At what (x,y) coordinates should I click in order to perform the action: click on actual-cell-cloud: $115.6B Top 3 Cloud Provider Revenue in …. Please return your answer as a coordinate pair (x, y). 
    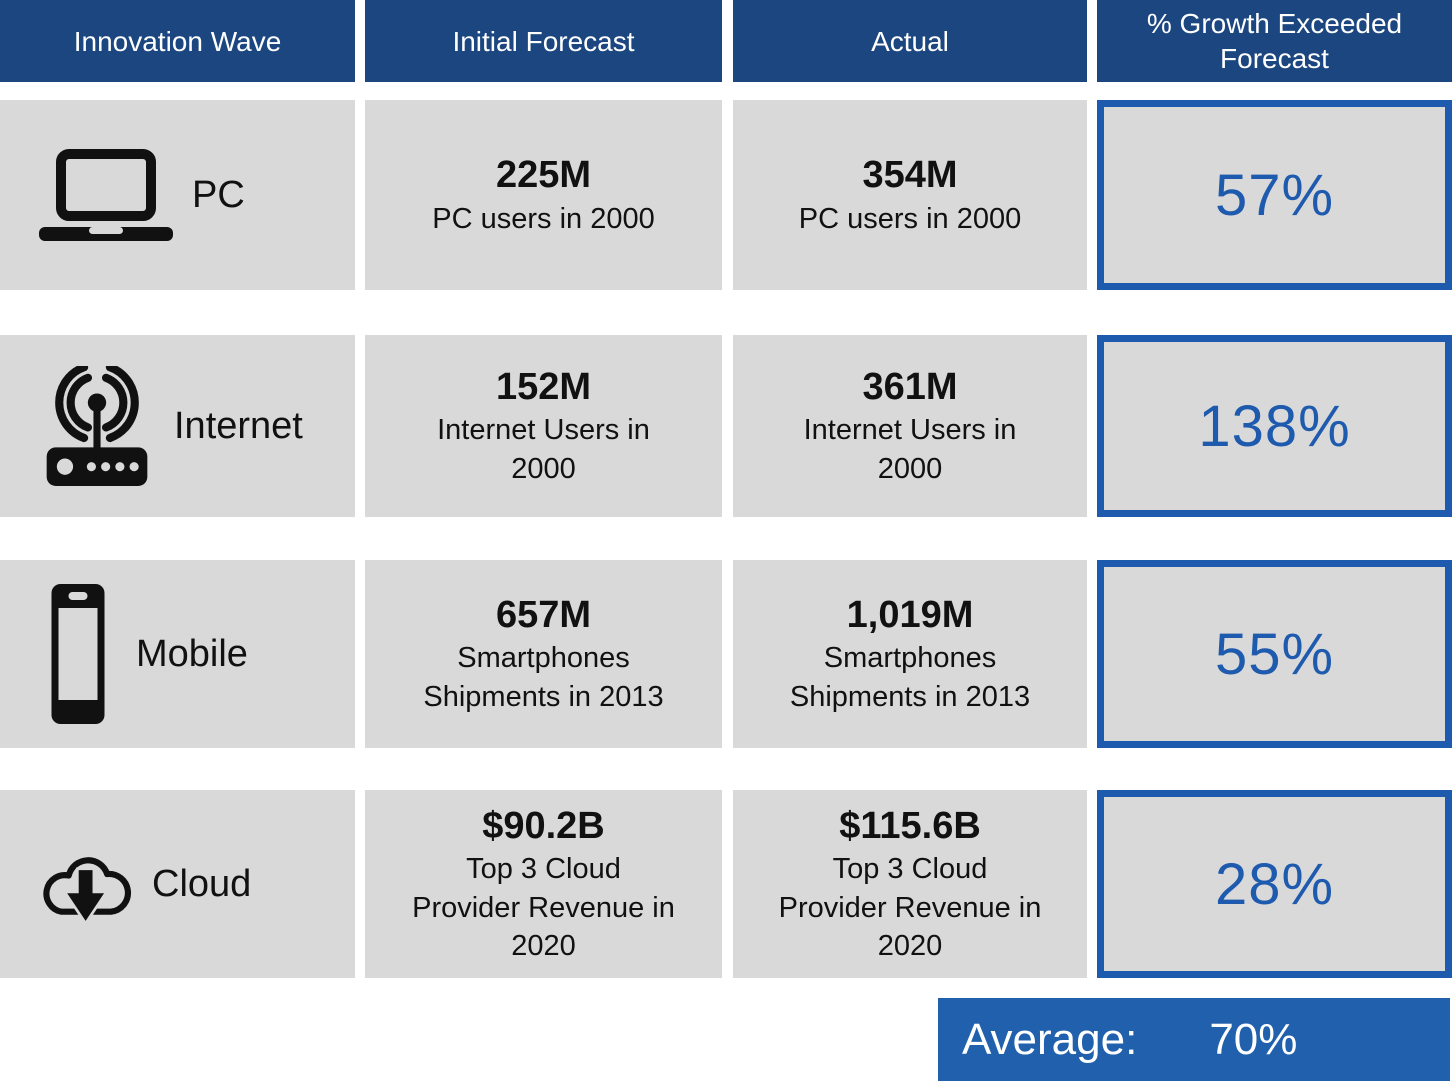
    Looking at the image, I should click on (910, 884).